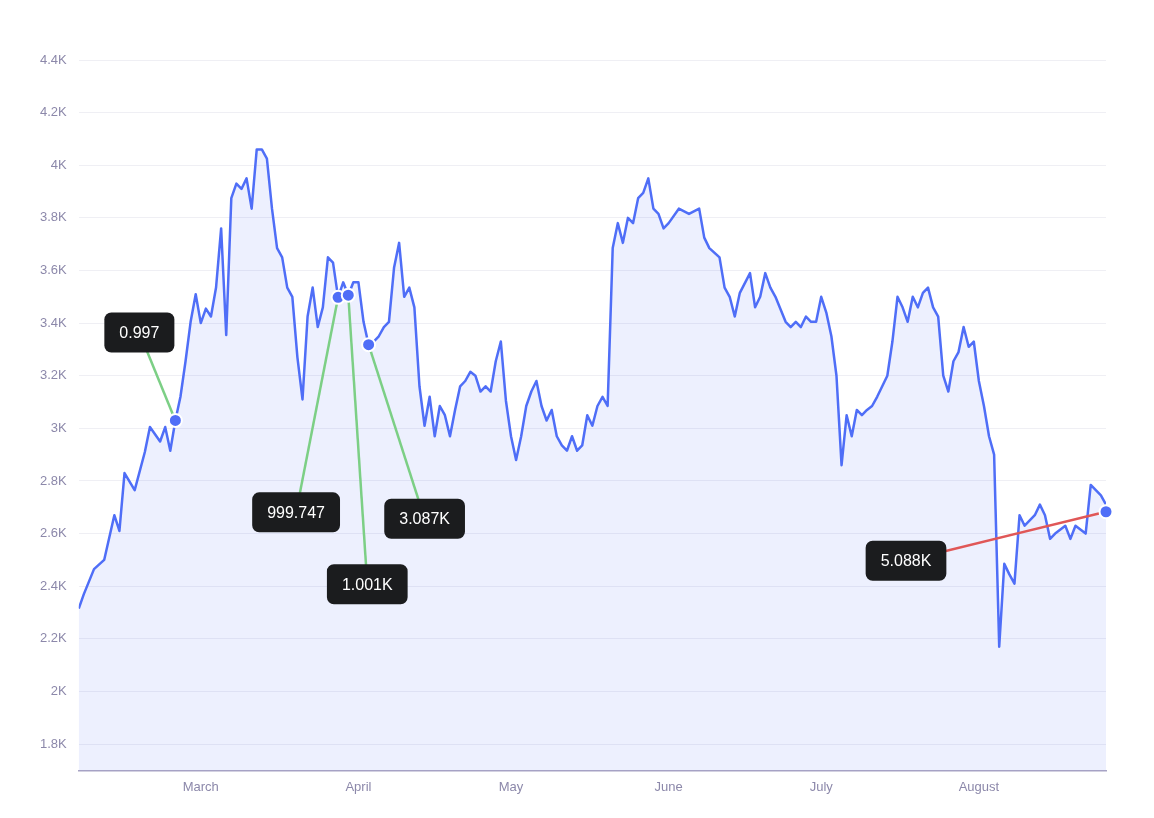 This screenshot has width=1154, height=818. I want to click on annotation: 0.997, so click(139, 332).